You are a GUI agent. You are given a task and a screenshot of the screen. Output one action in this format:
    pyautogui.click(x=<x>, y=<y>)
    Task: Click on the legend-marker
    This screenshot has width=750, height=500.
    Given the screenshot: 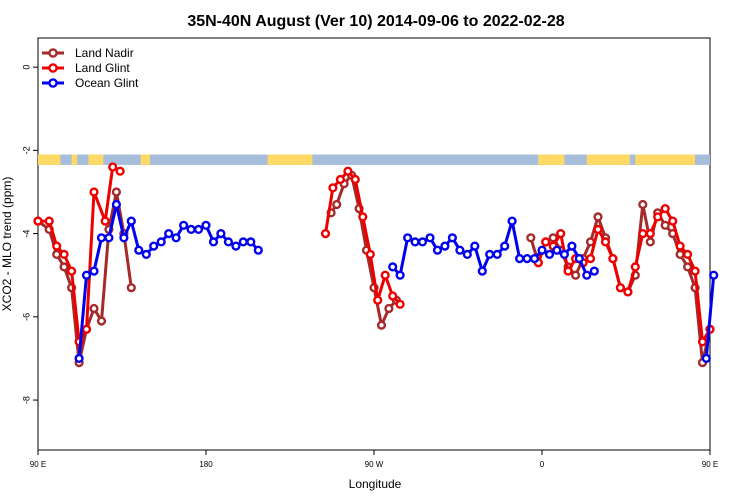 What is the action you would take?
    pyautogui.click(x=53, y=68)
    